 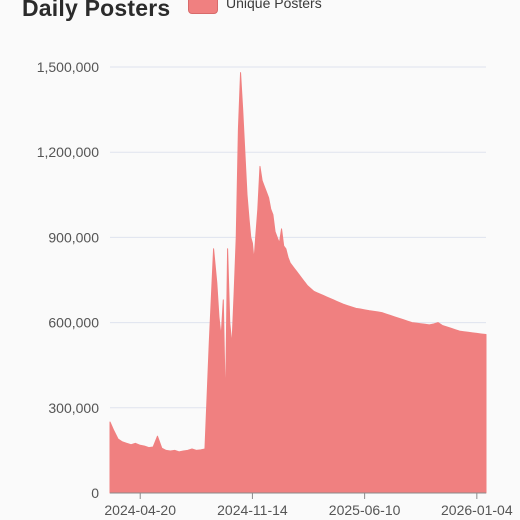 I want to click on legend-swatch-unique-posters, so click(x=203, y=7).